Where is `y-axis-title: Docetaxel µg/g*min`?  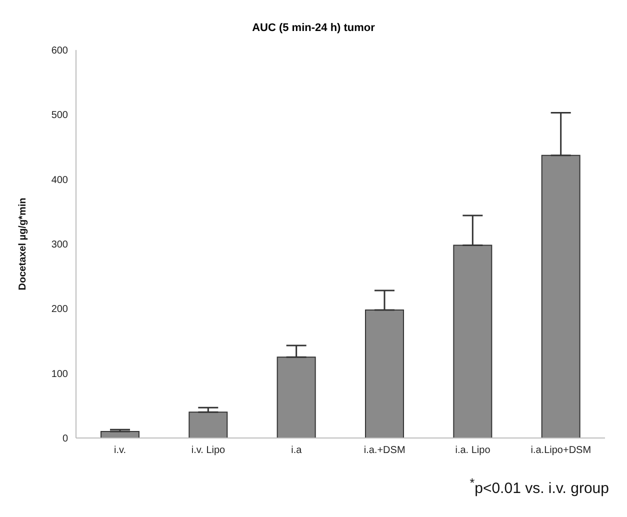
y-axis-title: Docetaxel µg/g*min is located at coordinates (23, 244).